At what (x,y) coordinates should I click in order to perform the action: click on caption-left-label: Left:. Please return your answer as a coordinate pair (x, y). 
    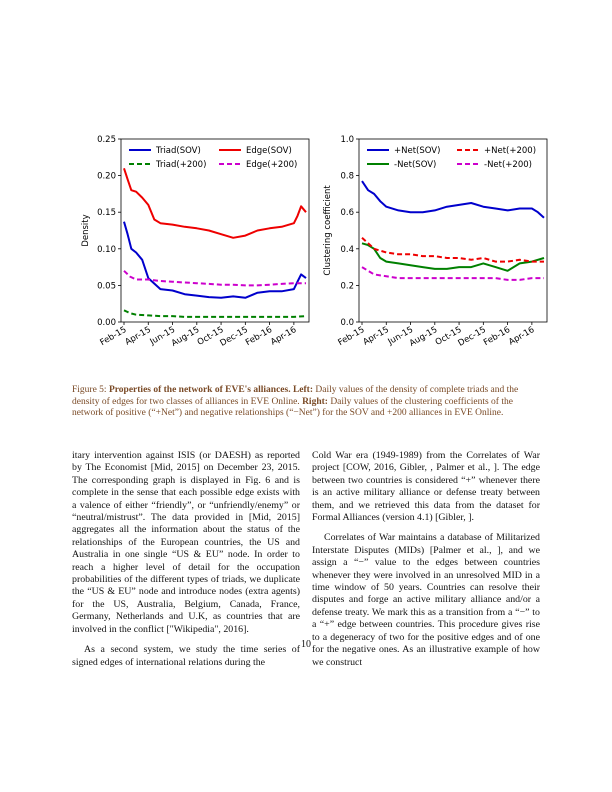
    Looking at the image, I should click on (301, 390).